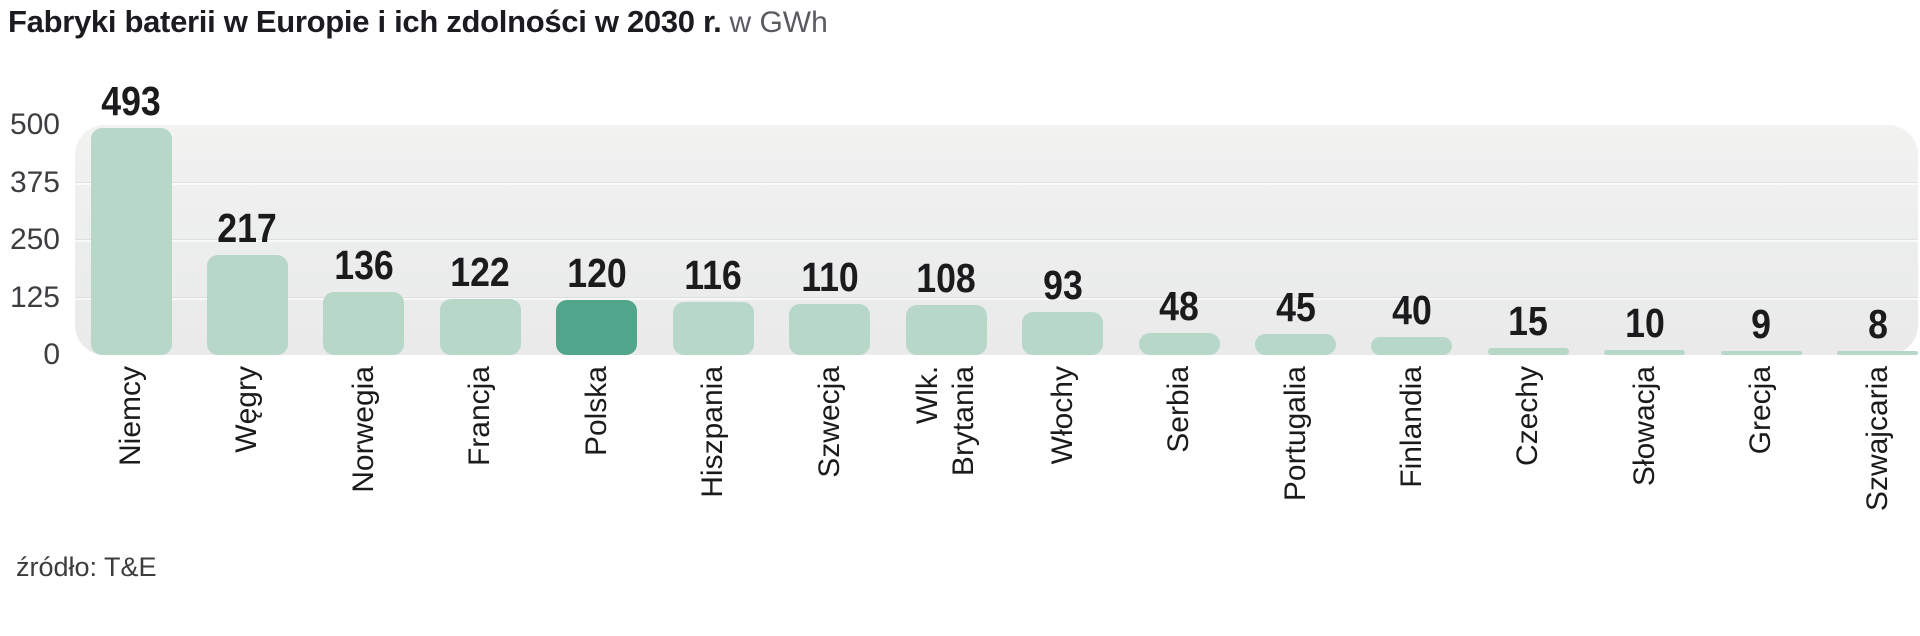  What do you see at coordinates (829, 277) in the screenshot?
I see `bar-value-szwecja: 110` at bounding box center [829, 277].